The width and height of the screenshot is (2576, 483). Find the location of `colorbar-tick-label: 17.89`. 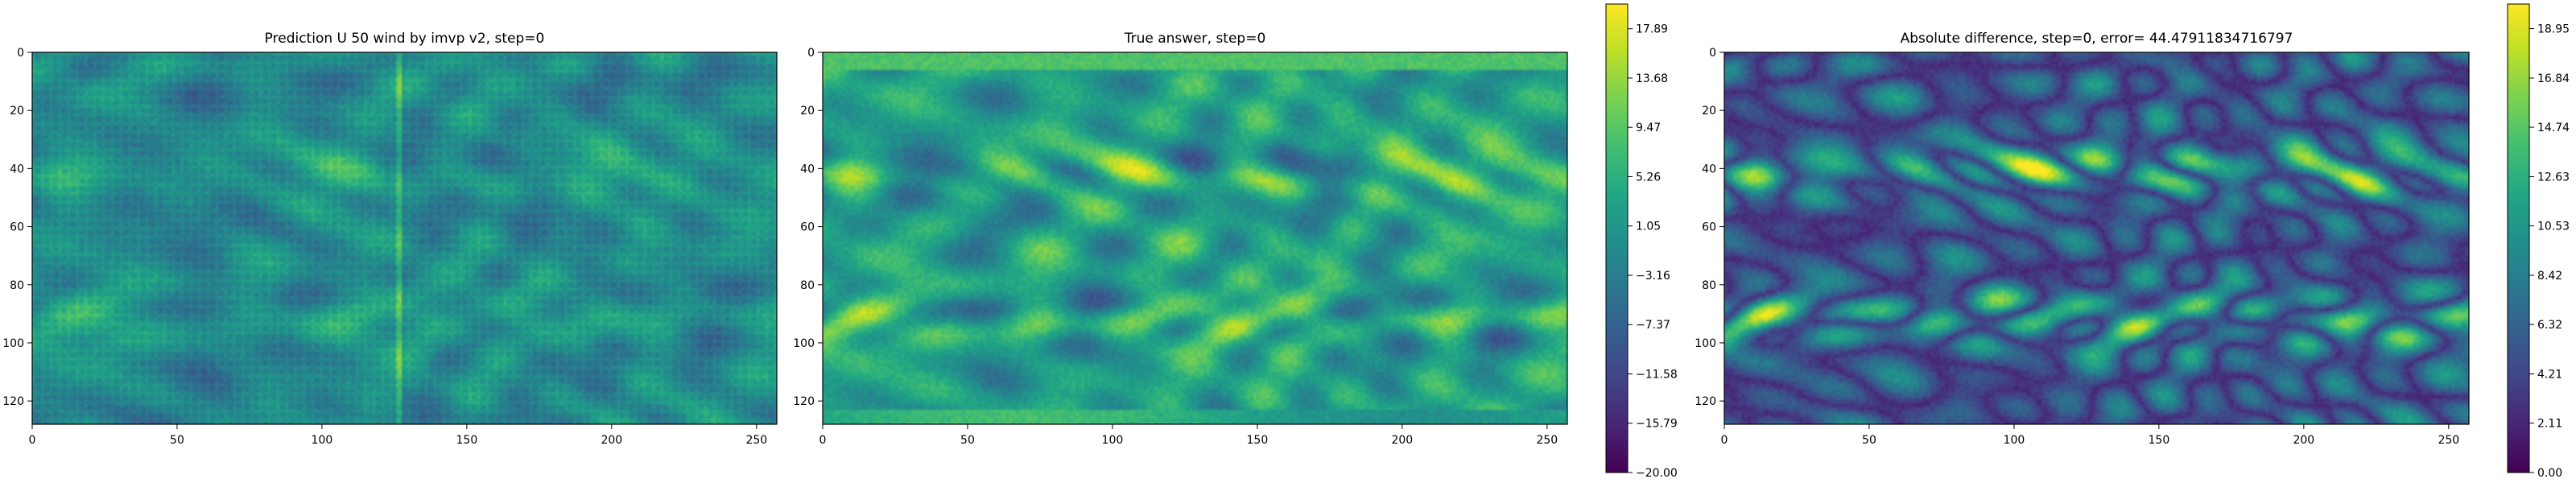

colorbar-tick-label: 17.89 is located at coordinates (1652, 29).